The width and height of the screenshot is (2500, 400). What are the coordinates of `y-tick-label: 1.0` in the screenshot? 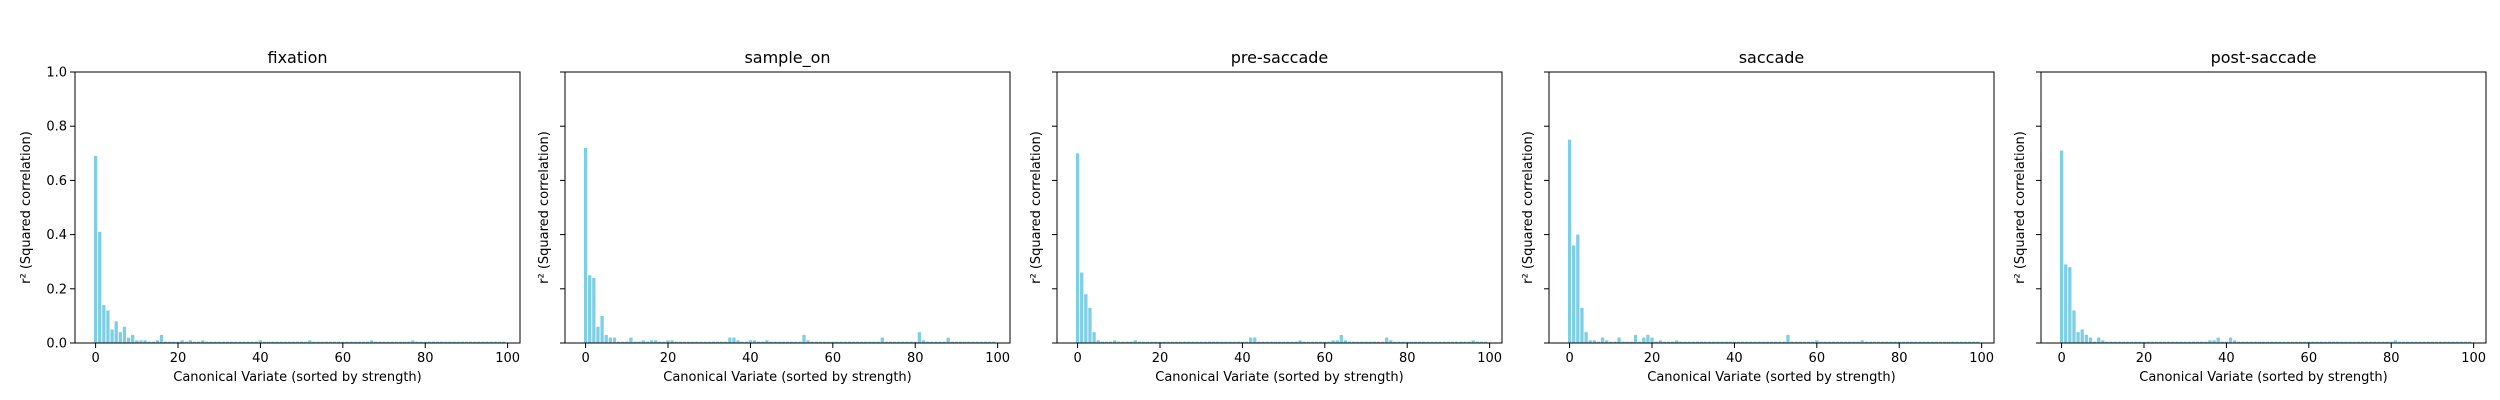 It's located at (56, 73).